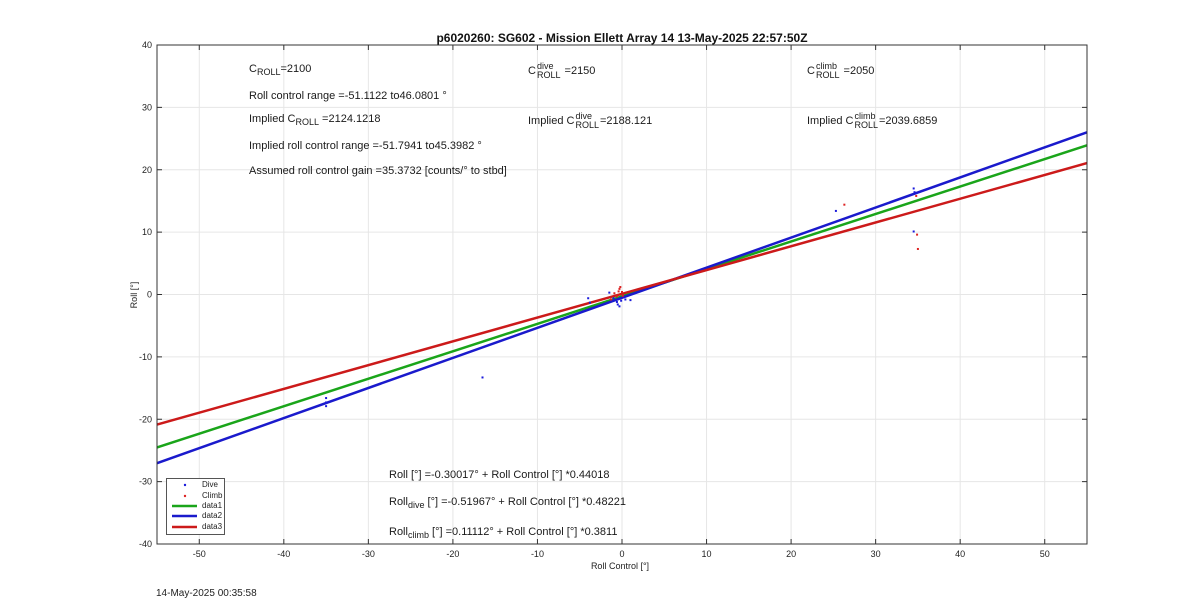 Image resolution: width=1200 pixels, height=611 pixels. What do you see at coordinates (280, 70) in the screenshot?
I see `c-roll-annotation: CROLL=2100` at bounding box center [280, 70].